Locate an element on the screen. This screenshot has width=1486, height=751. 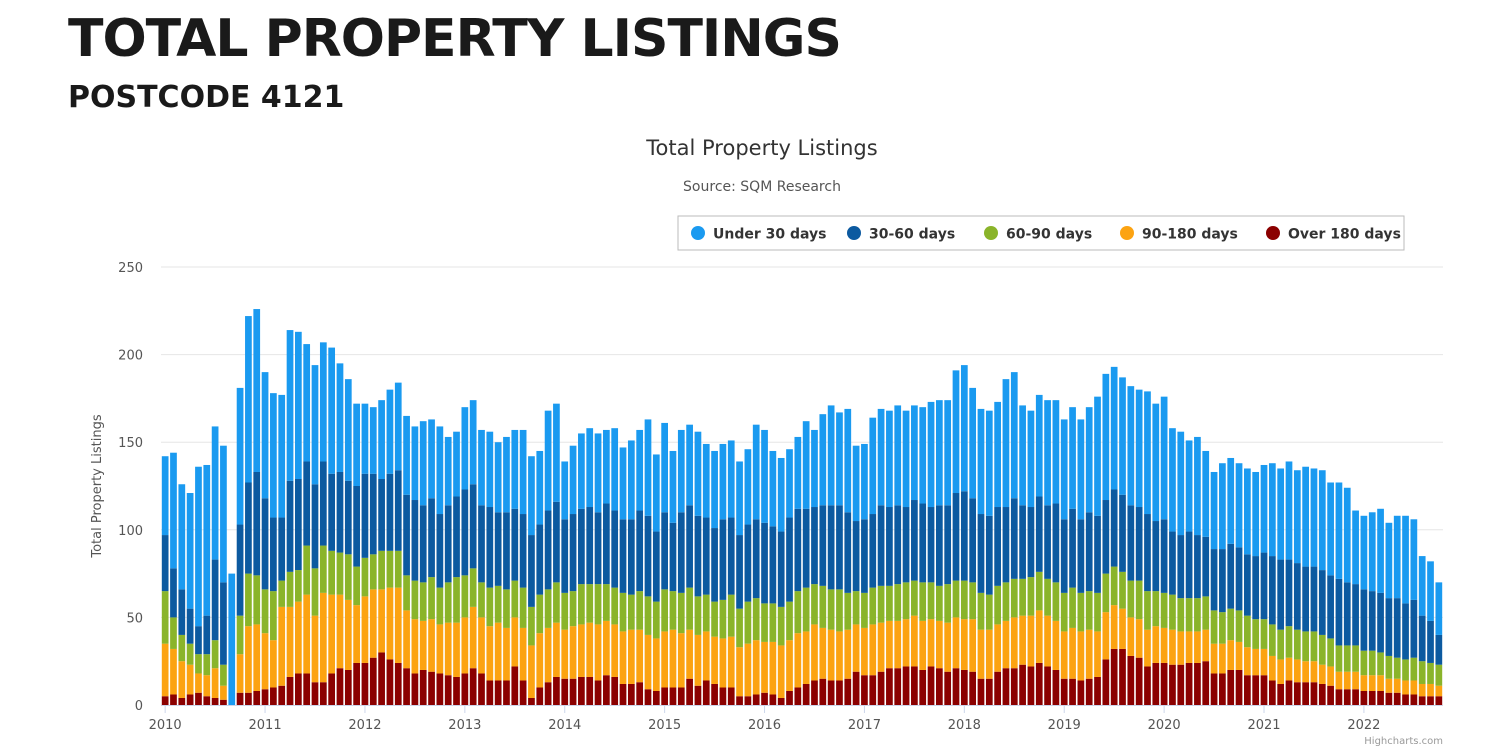
legend-item: 30-60 days is located at coordinates (912, 235).